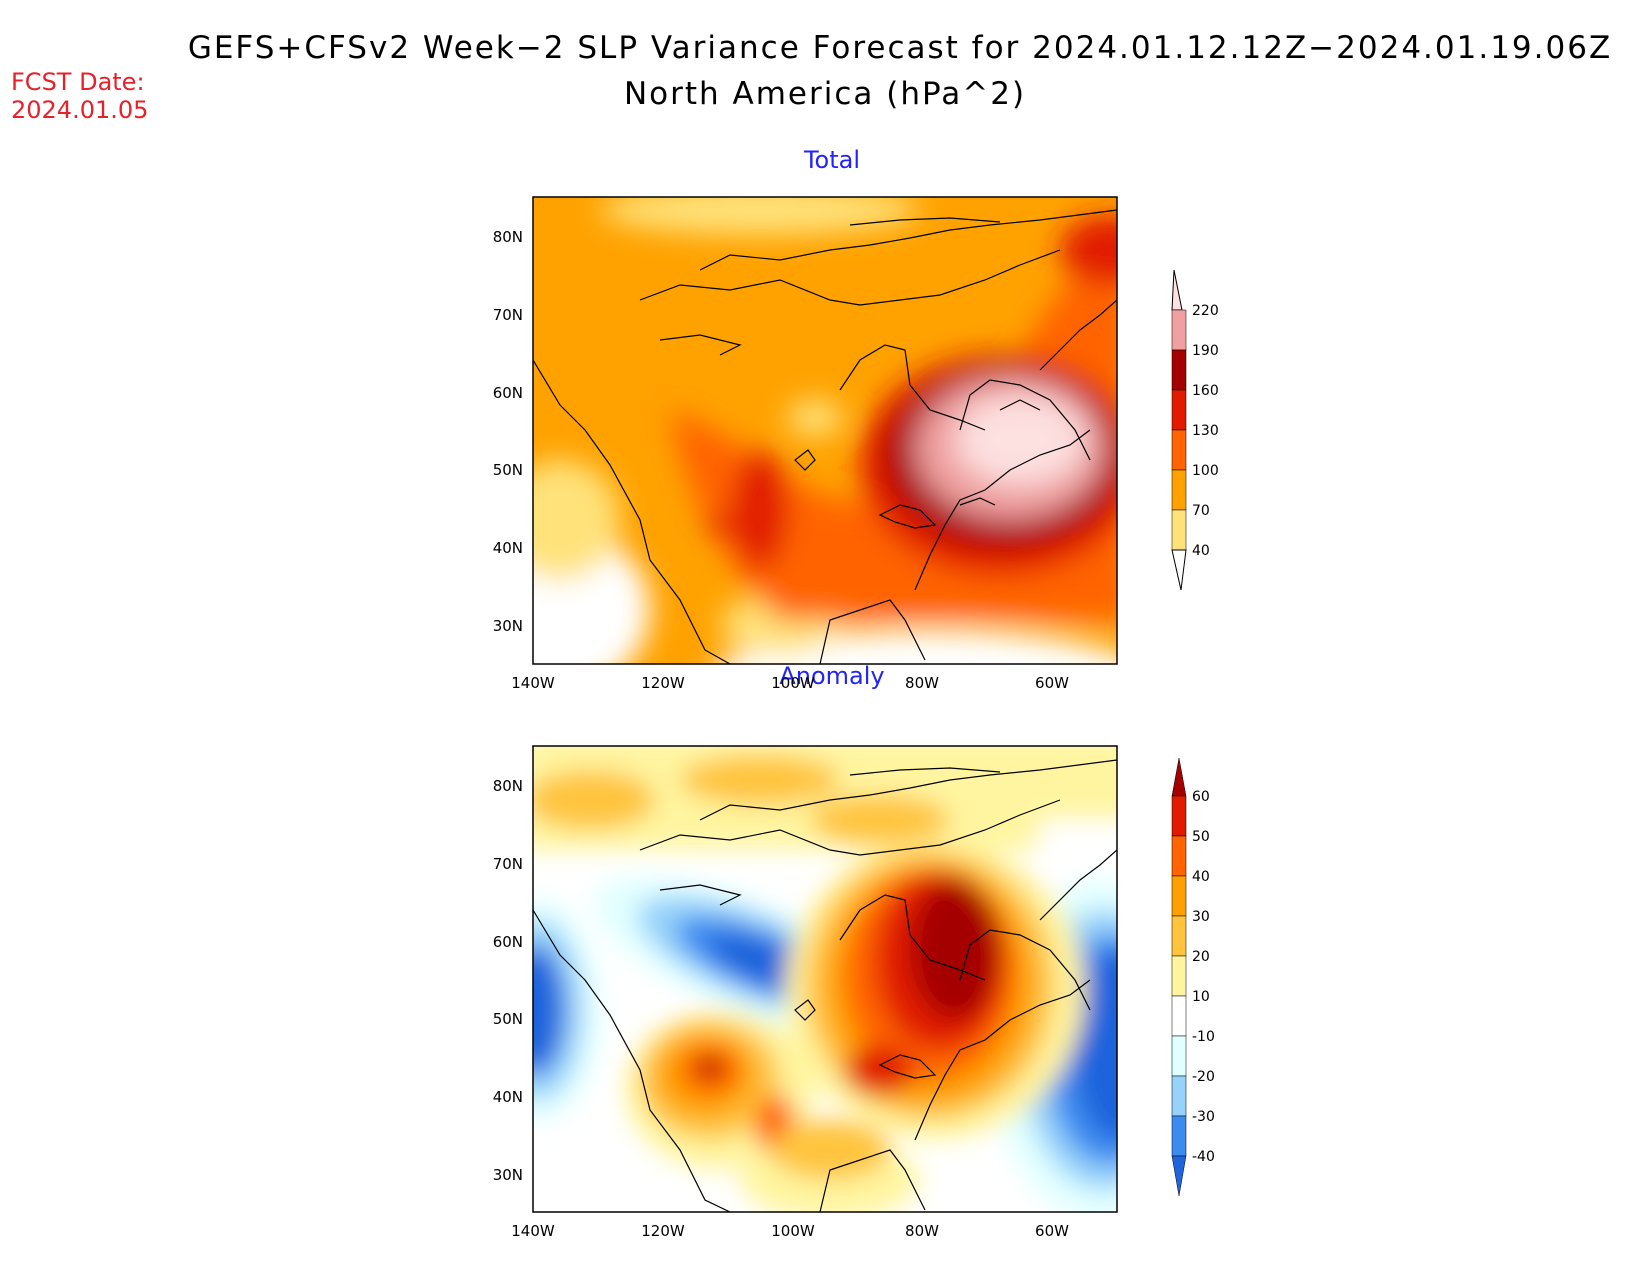 The height and width of the screenshot is (1275, 1650). What do you see at coordinates (825, 94) in the screenshot?
I see `figure-subtitle: North America (hPa^2)` at bounding box center [825, 94].